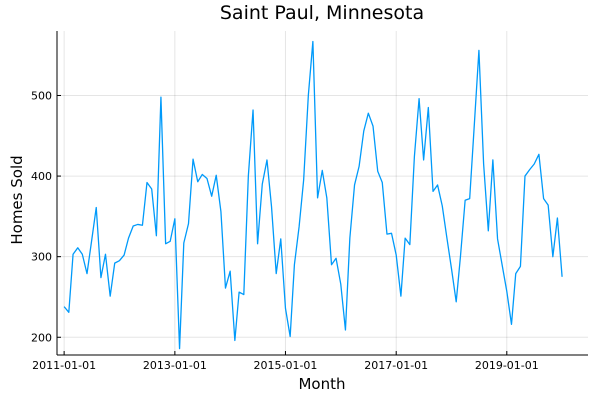  What do you see at coordinates (285, 365) in the screenshot?
I see `x-tick-label: 2015-01-01` at bounding box center [285, 365].